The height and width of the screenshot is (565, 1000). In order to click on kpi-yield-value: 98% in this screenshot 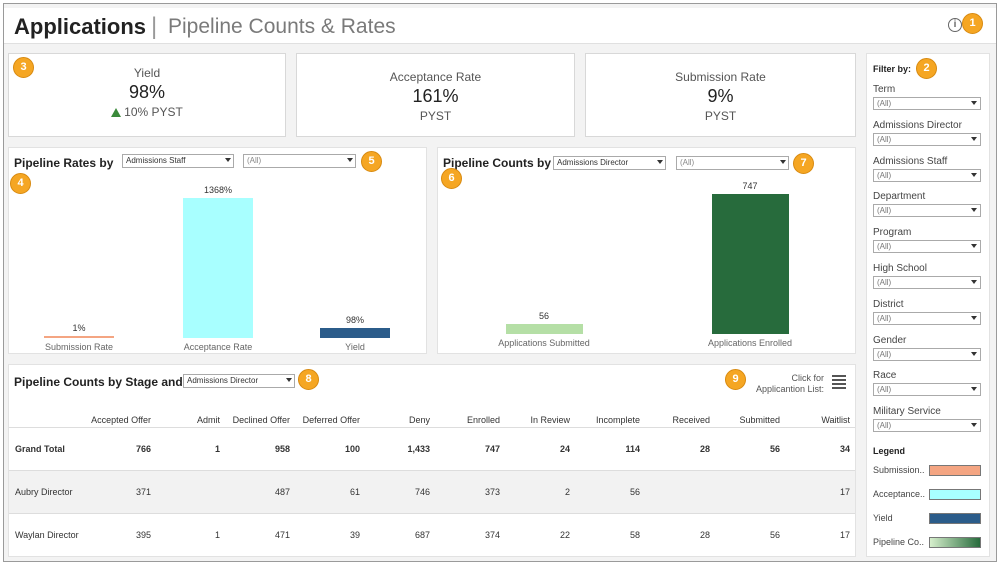, I will do `click(147, 92)`.